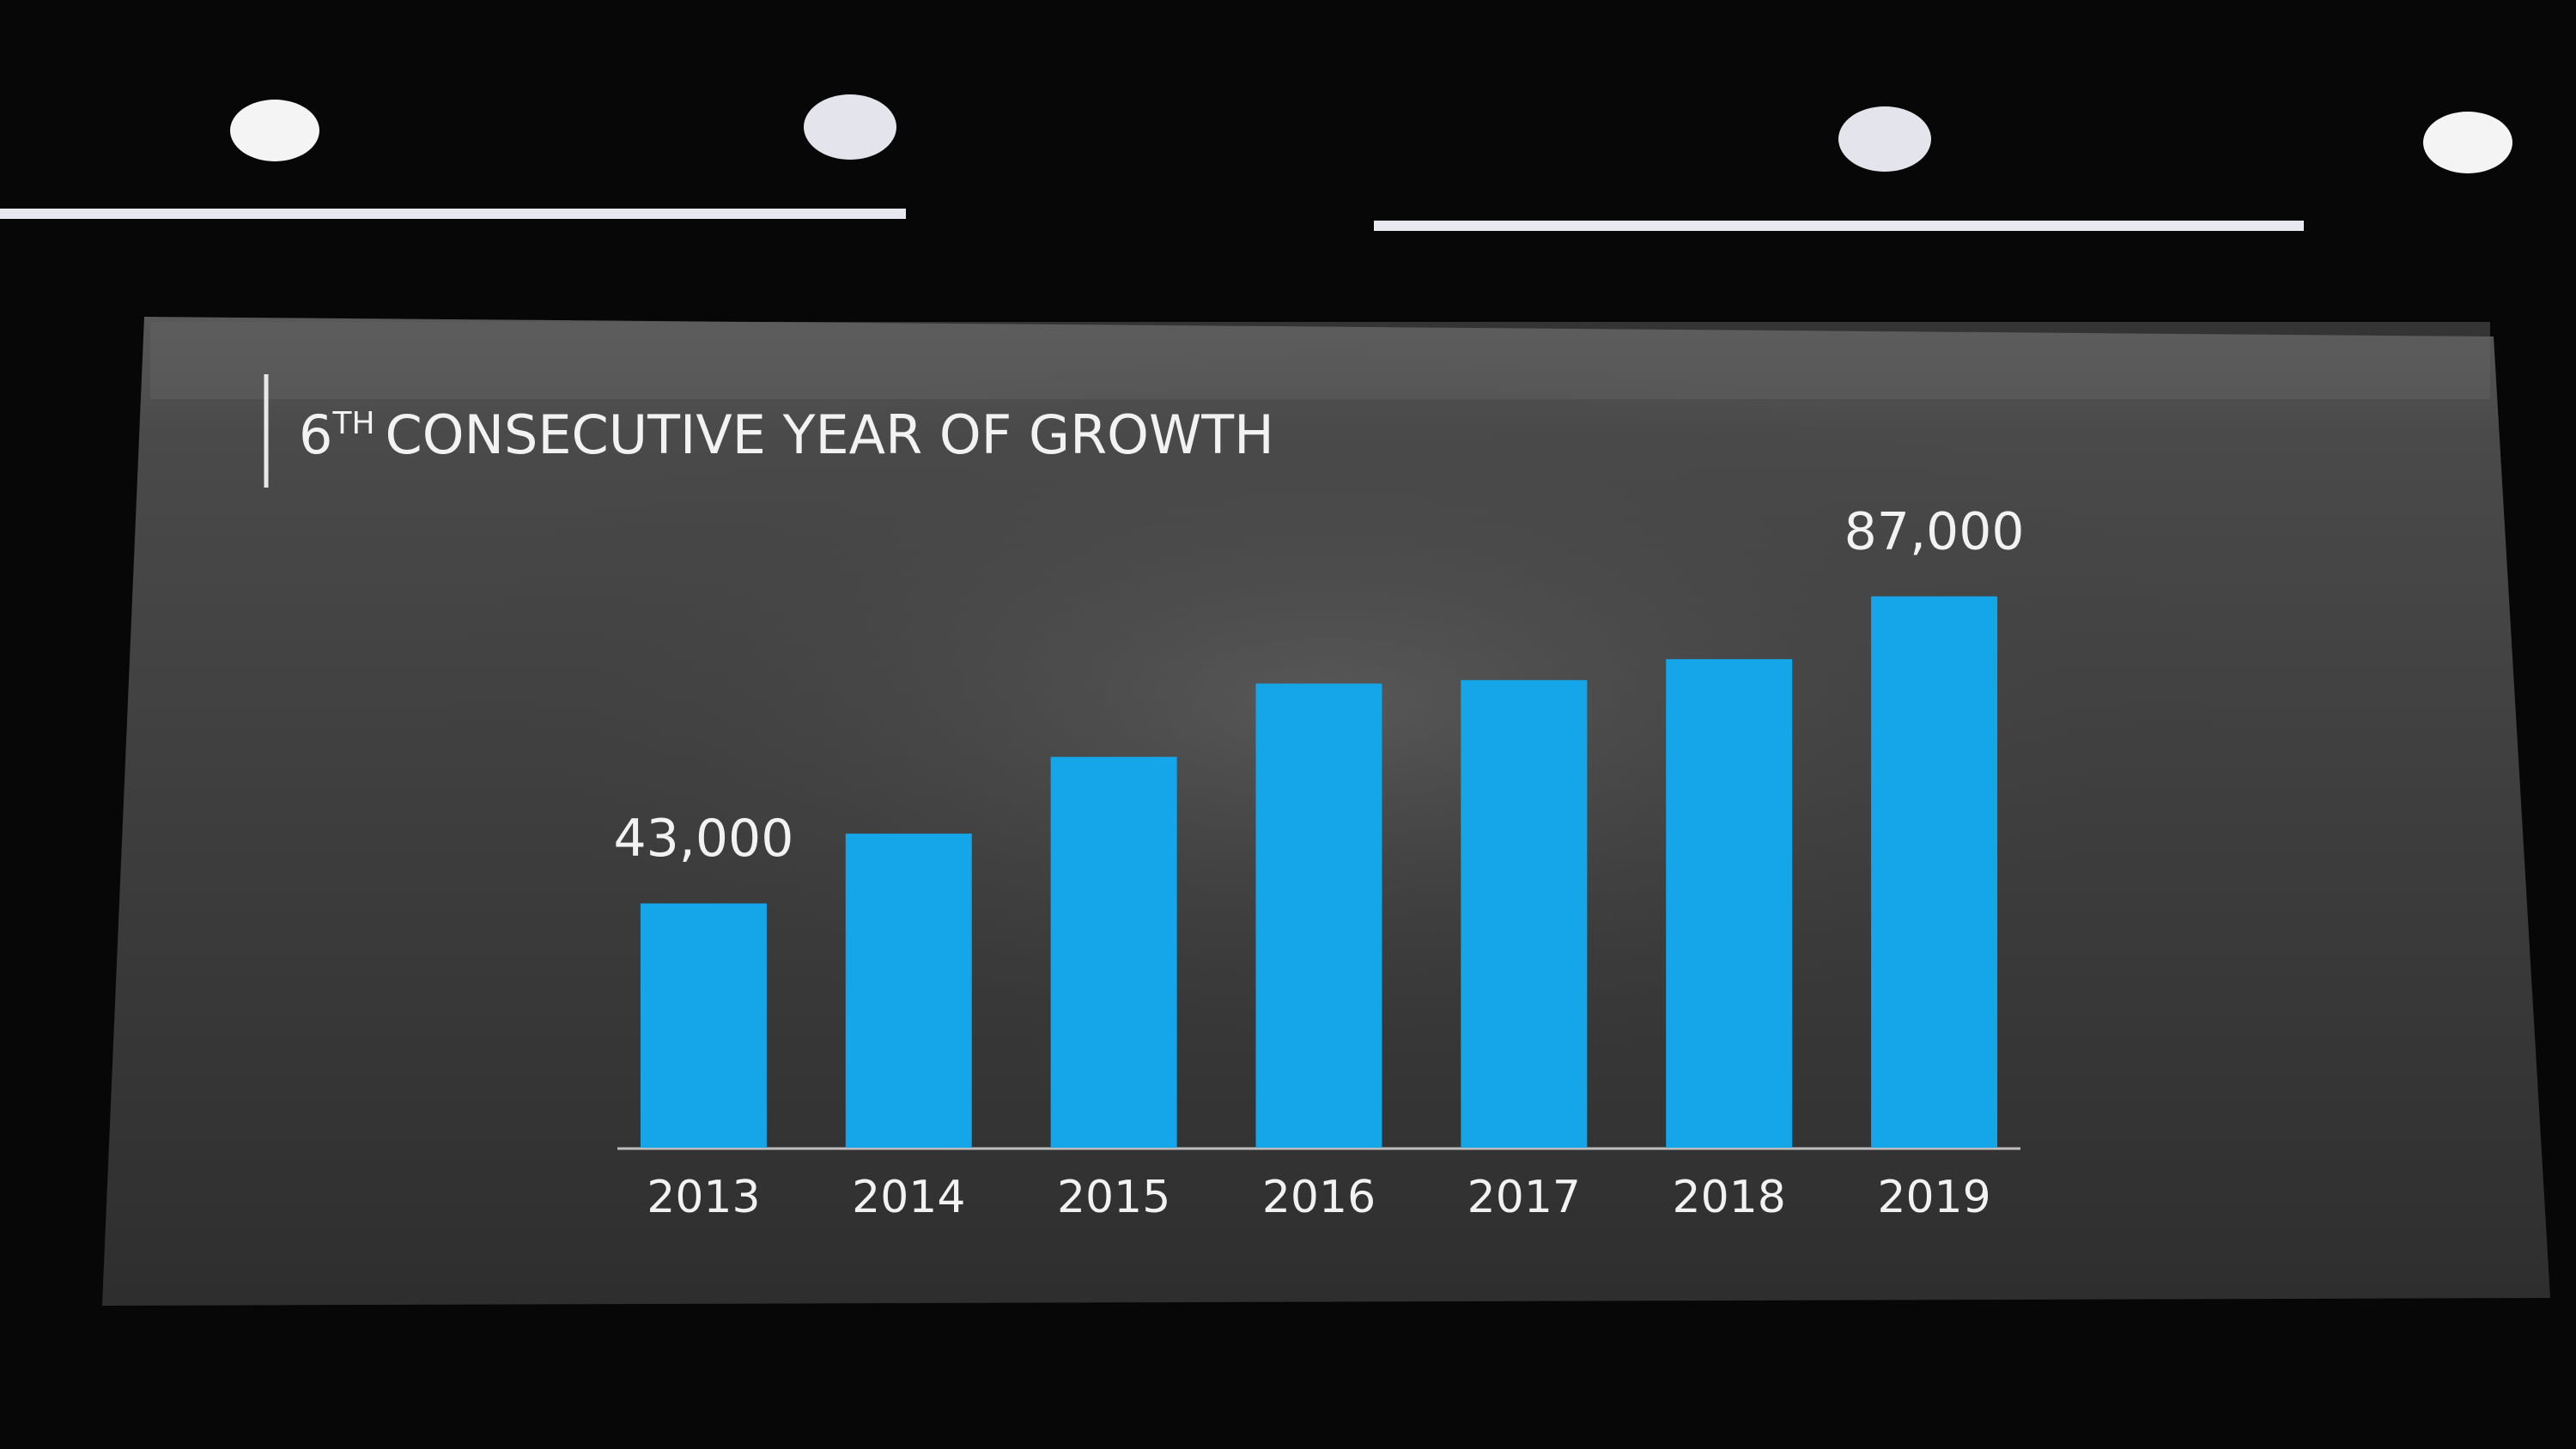  What do you see at coordinates (315, 434) in the screenshot?
I see `title-ordinal: 6` at bounding box center [315, 434].